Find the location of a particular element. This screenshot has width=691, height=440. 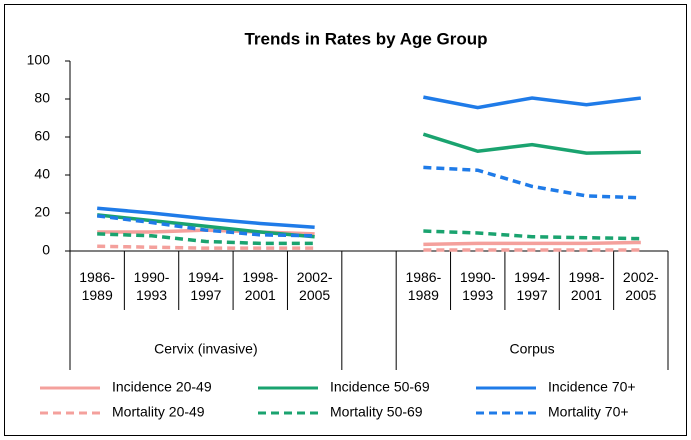

legend-label: Incidence 20-49 is located at coordinates (162, 387).